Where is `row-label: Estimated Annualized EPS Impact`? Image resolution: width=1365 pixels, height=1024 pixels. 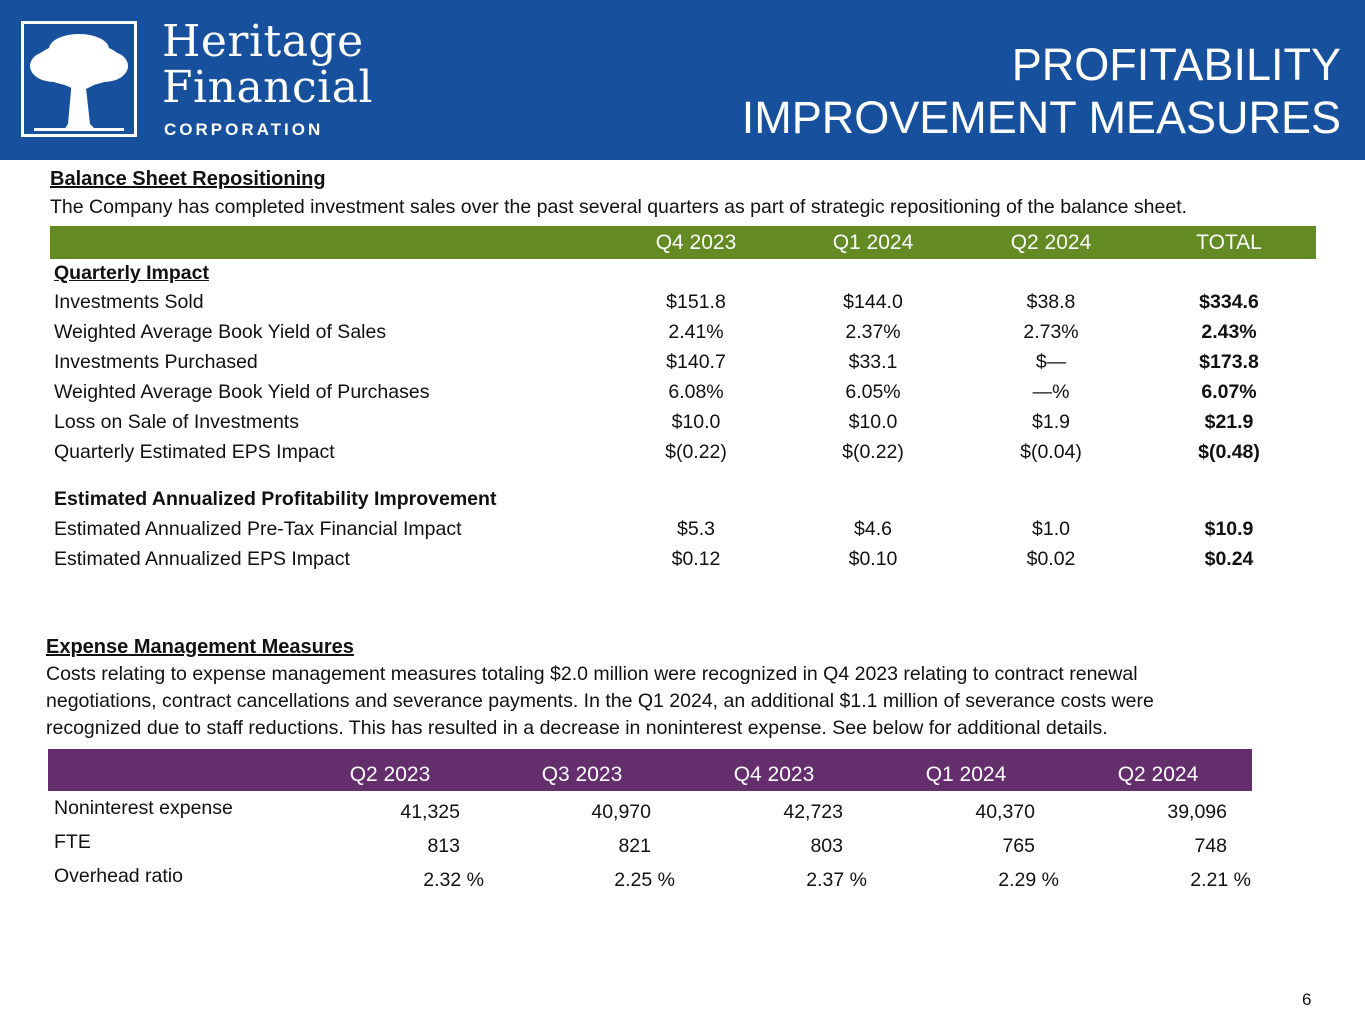 row-label: Estimated Annualized EPS Impact is located at coordinates (202, 559).